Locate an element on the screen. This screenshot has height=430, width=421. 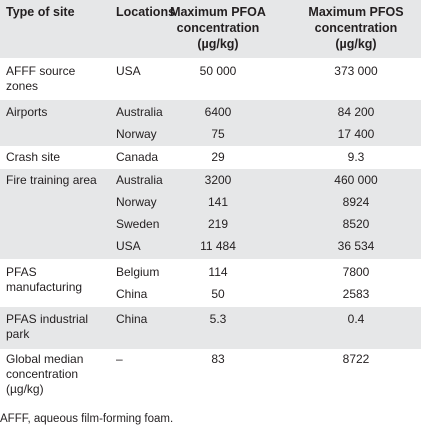
site-type: Global median is located at coordinates (45, 359).